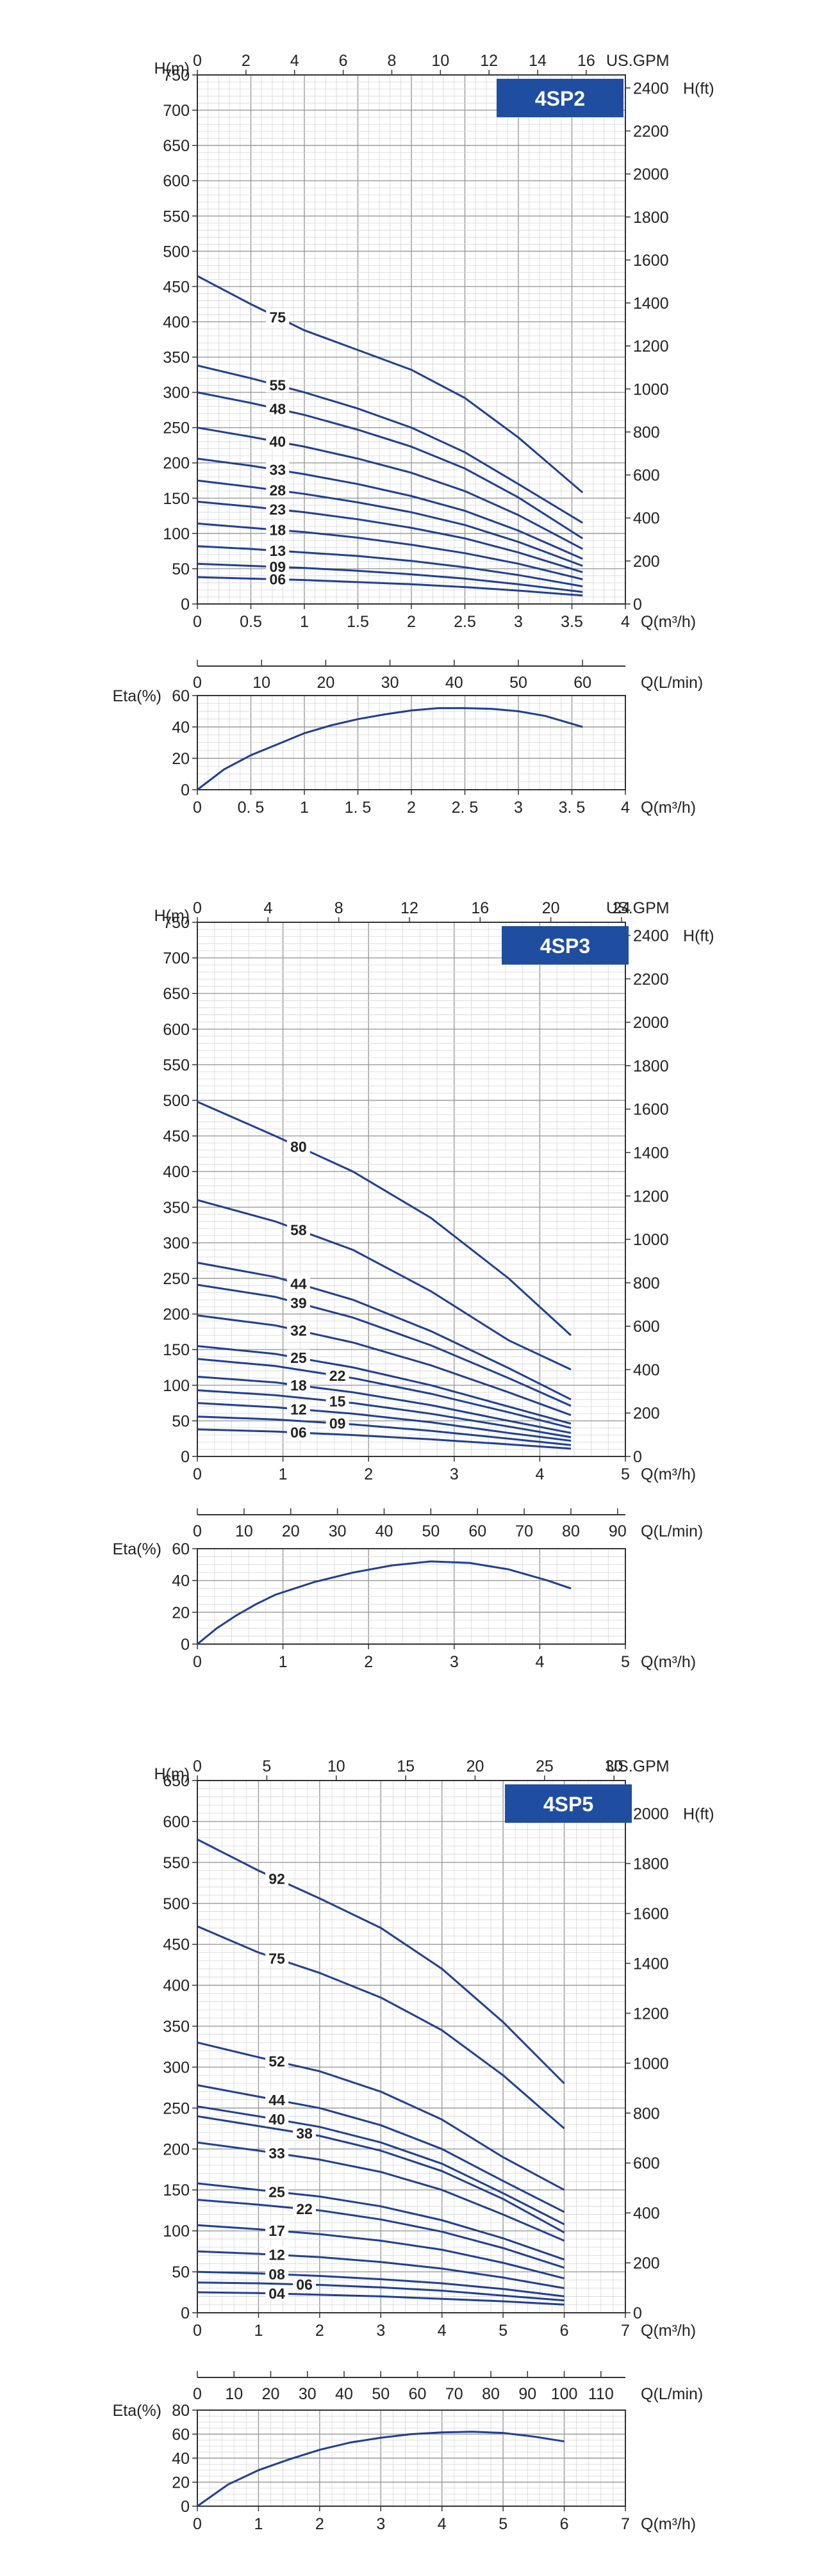 Image resolution: width=833 pixels, height=2576 pixels. Describe the element at coordinates (418, 2394) in the screenshot. I see `flow-tick-label: 60` at that location.